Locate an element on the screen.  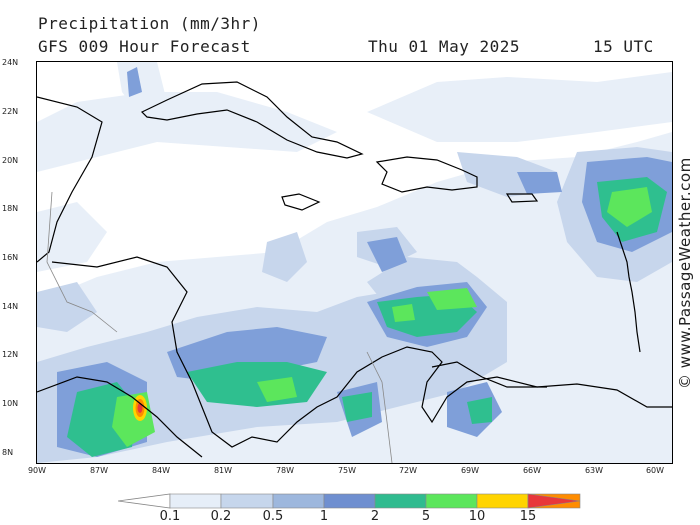
map-title: Precipitation (mm/3hr) is located at coordinates (149, 23).